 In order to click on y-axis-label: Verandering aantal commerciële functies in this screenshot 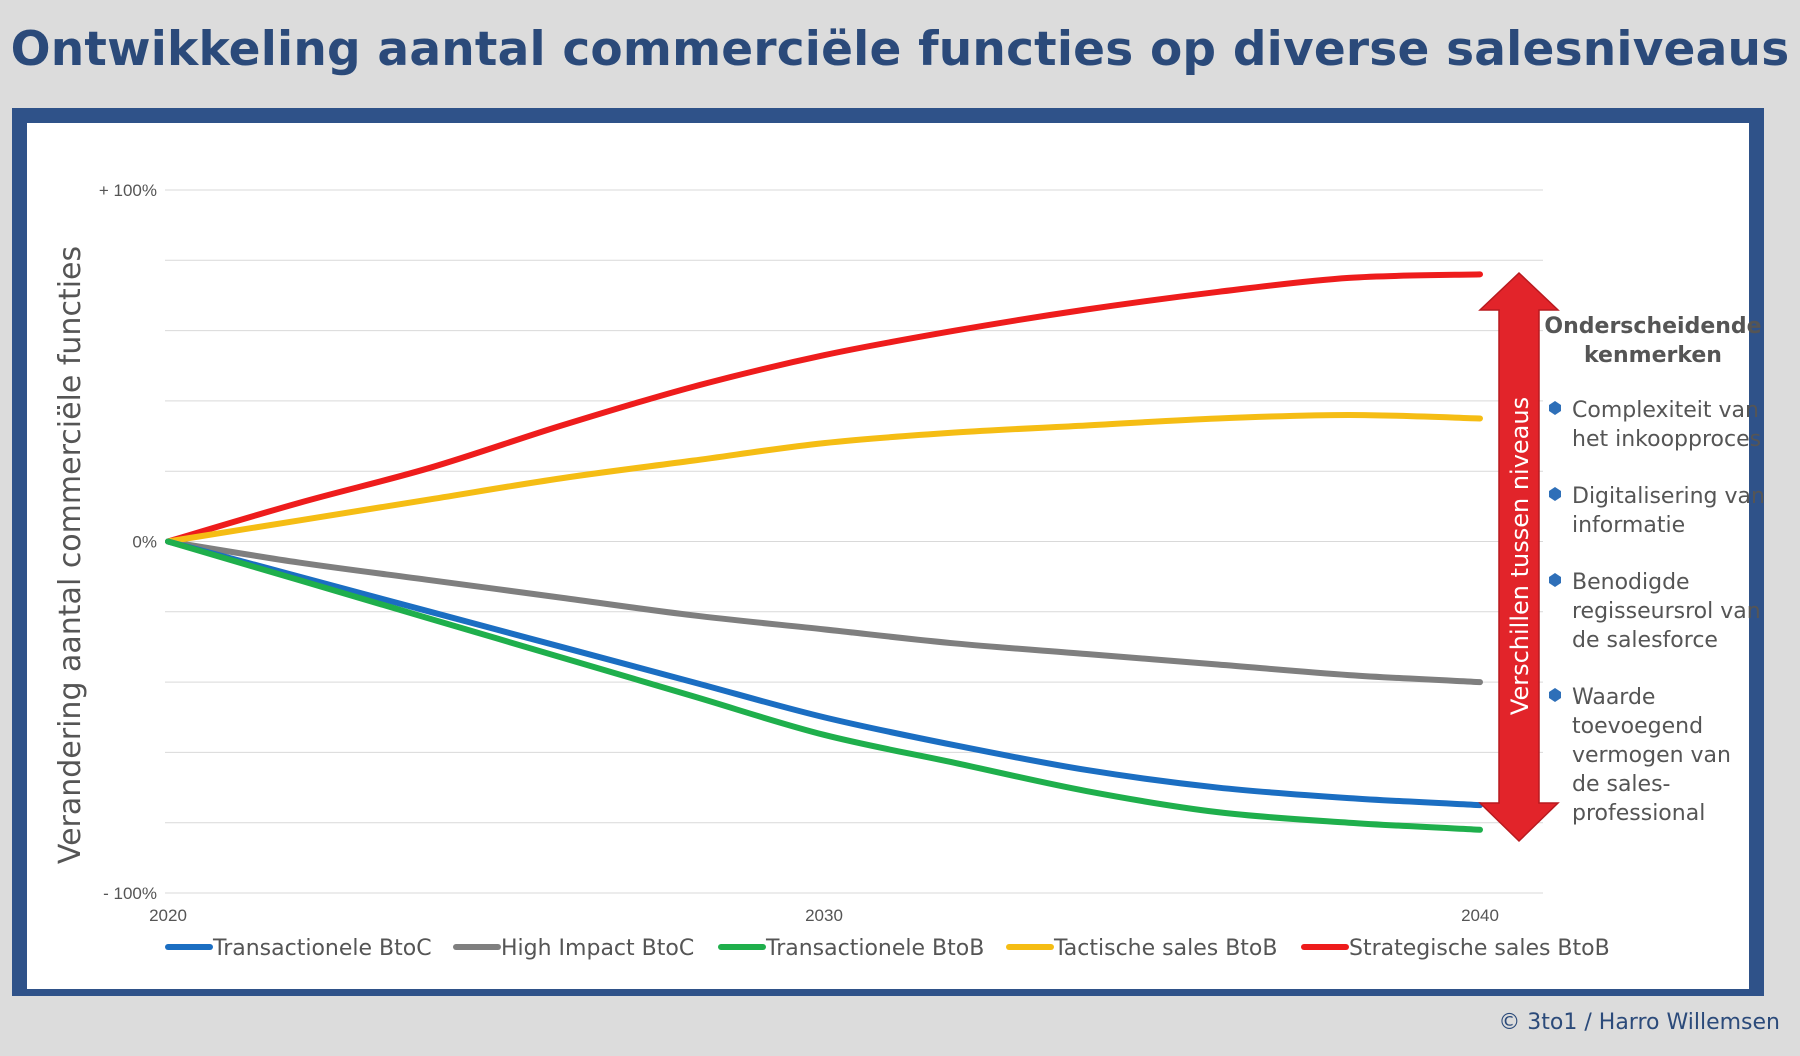, I will do `click(70, 555)`.